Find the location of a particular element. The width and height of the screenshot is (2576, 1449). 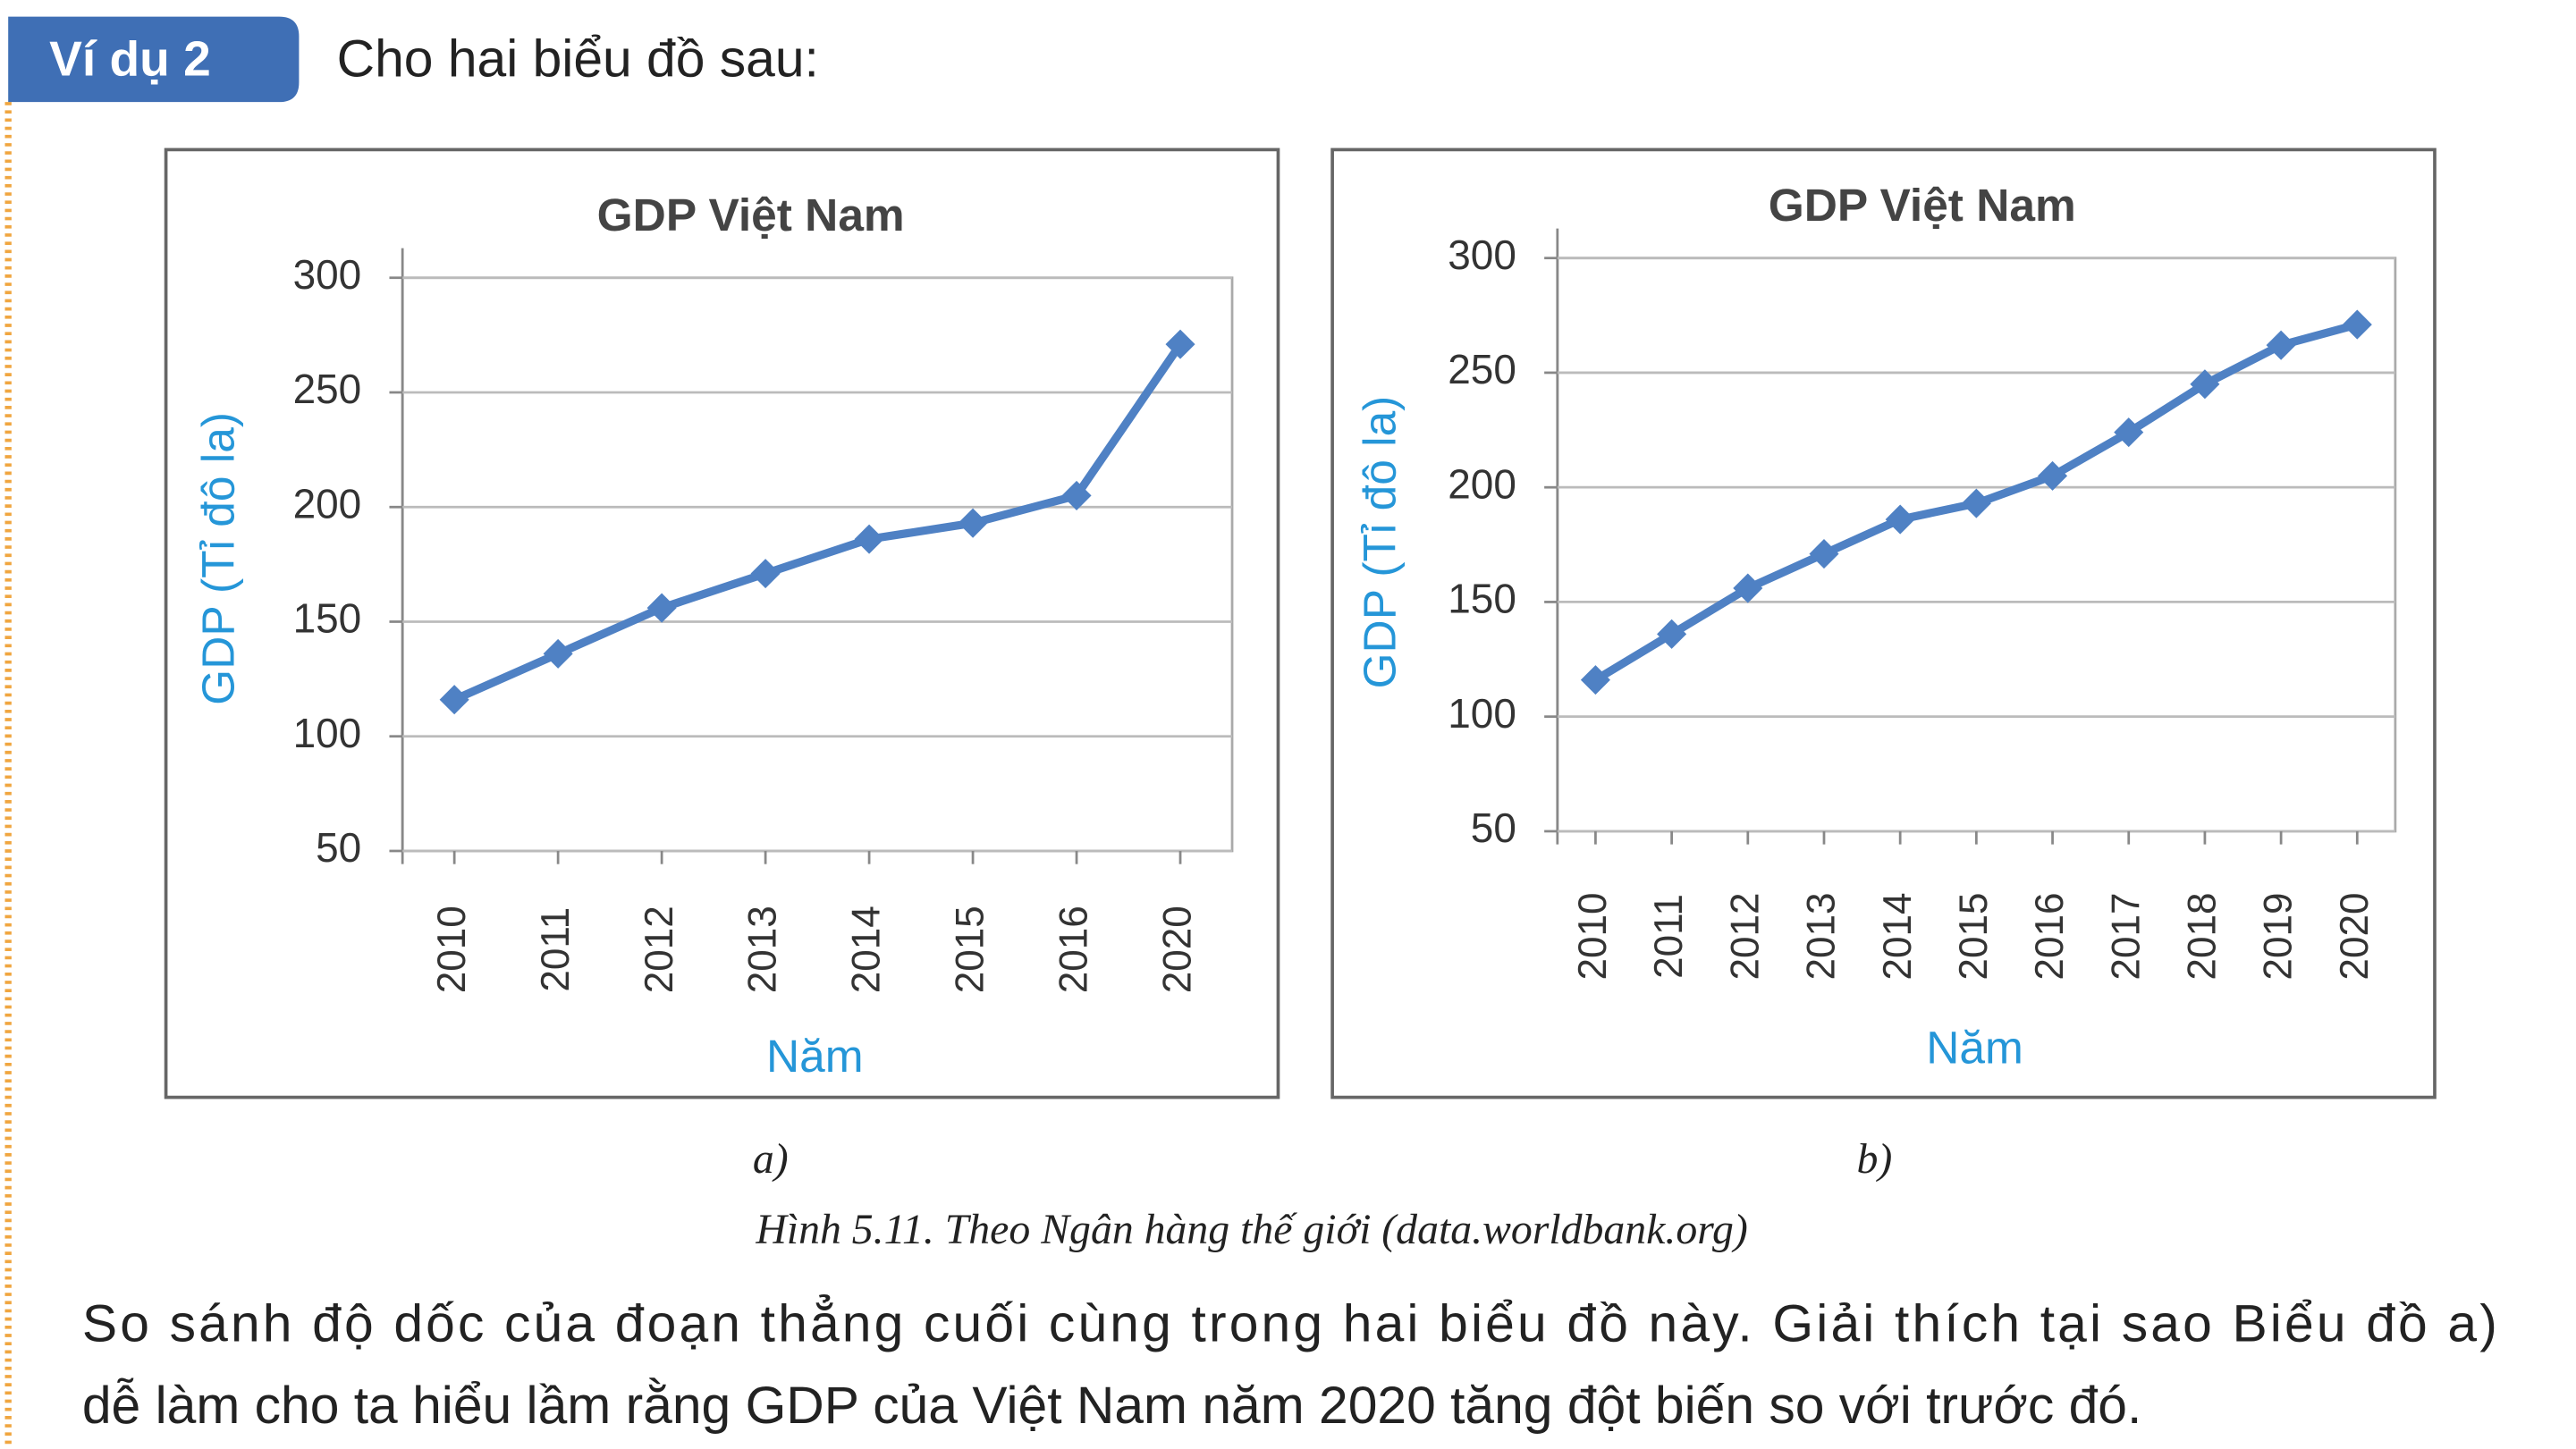

x-tick-label: 2019 is located at coordinates (2279, 936).